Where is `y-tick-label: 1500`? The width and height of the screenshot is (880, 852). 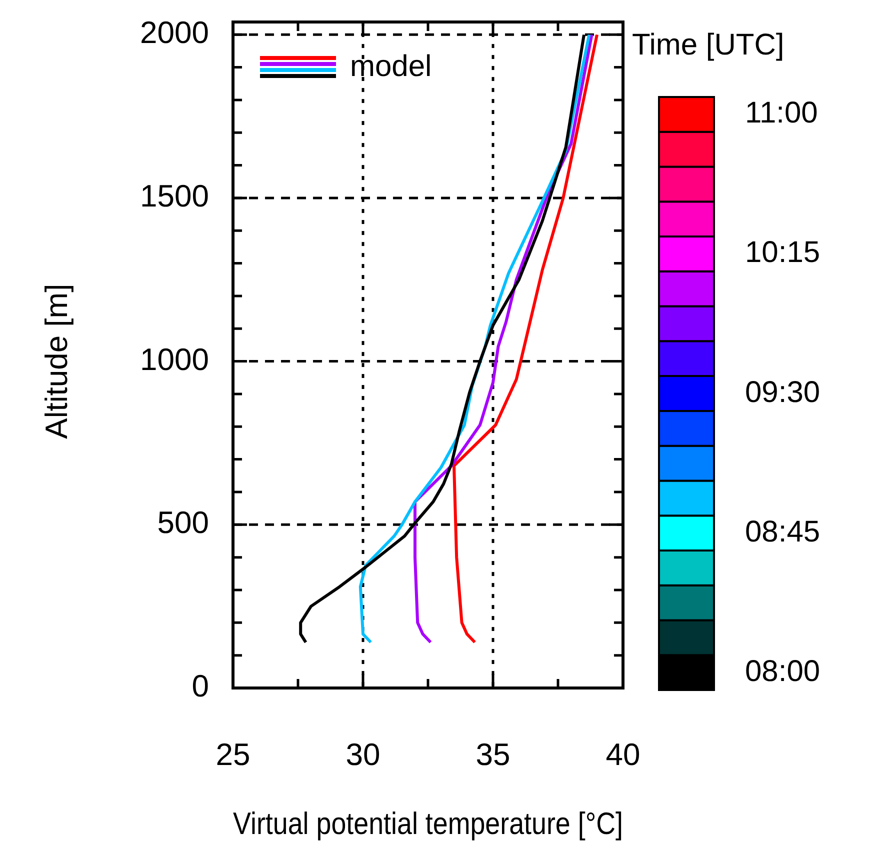
y-tick-label: 1500 is located at coordinates (174, 196).